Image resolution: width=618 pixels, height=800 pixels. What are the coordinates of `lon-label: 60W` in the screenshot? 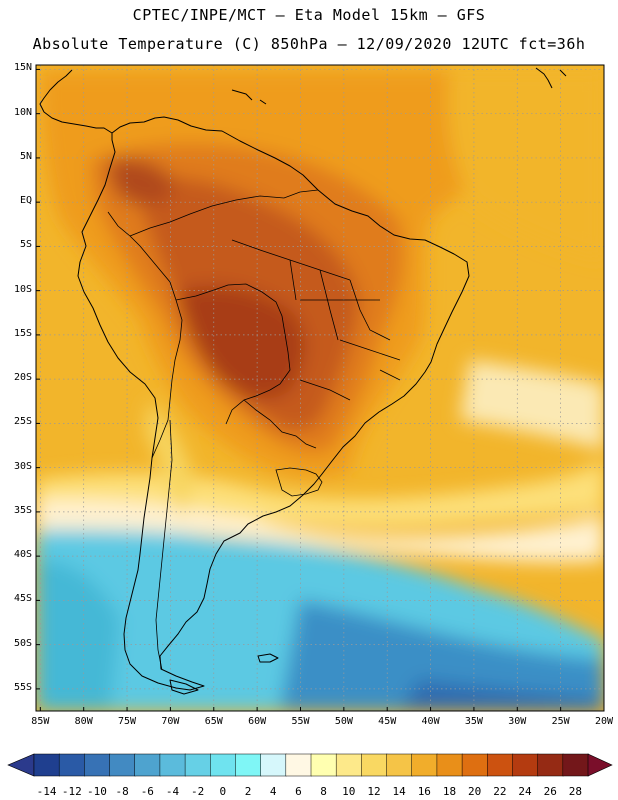 It's located at (257, 721).